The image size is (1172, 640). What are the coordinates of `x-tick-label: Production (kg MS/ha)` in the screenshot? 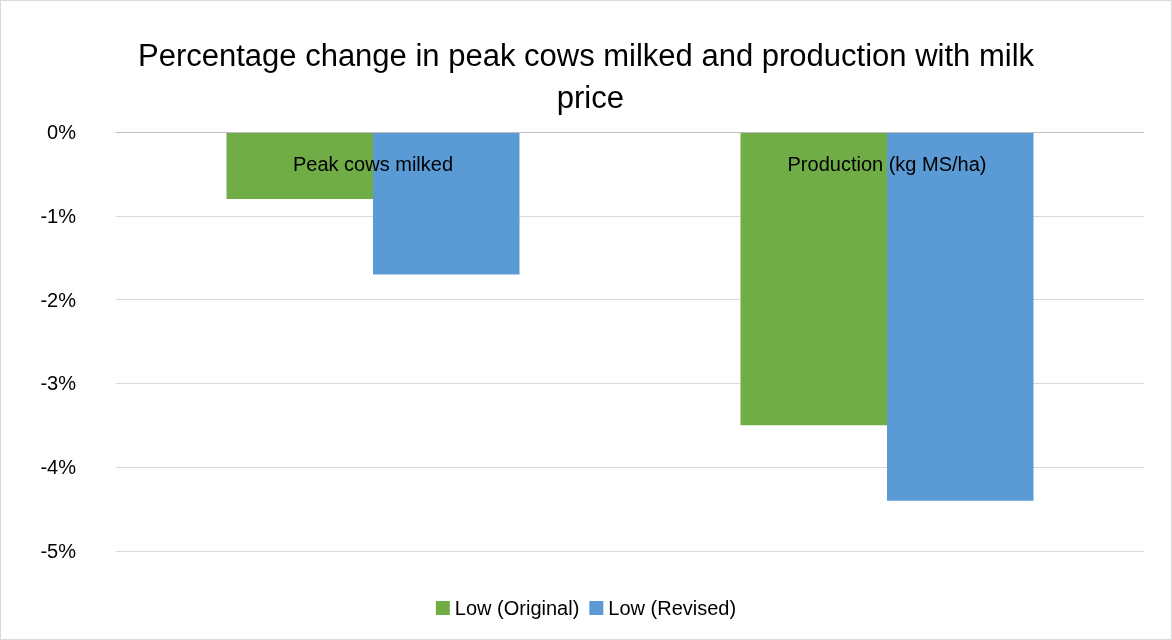 It's located at (887, 164).